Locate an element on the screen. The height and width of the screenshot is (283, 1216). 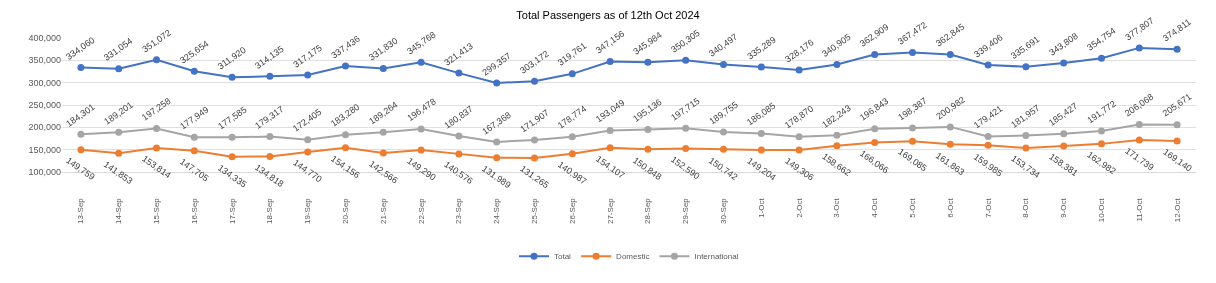
x-tick-label: 7-Oct is located at coordinates (988, 207).